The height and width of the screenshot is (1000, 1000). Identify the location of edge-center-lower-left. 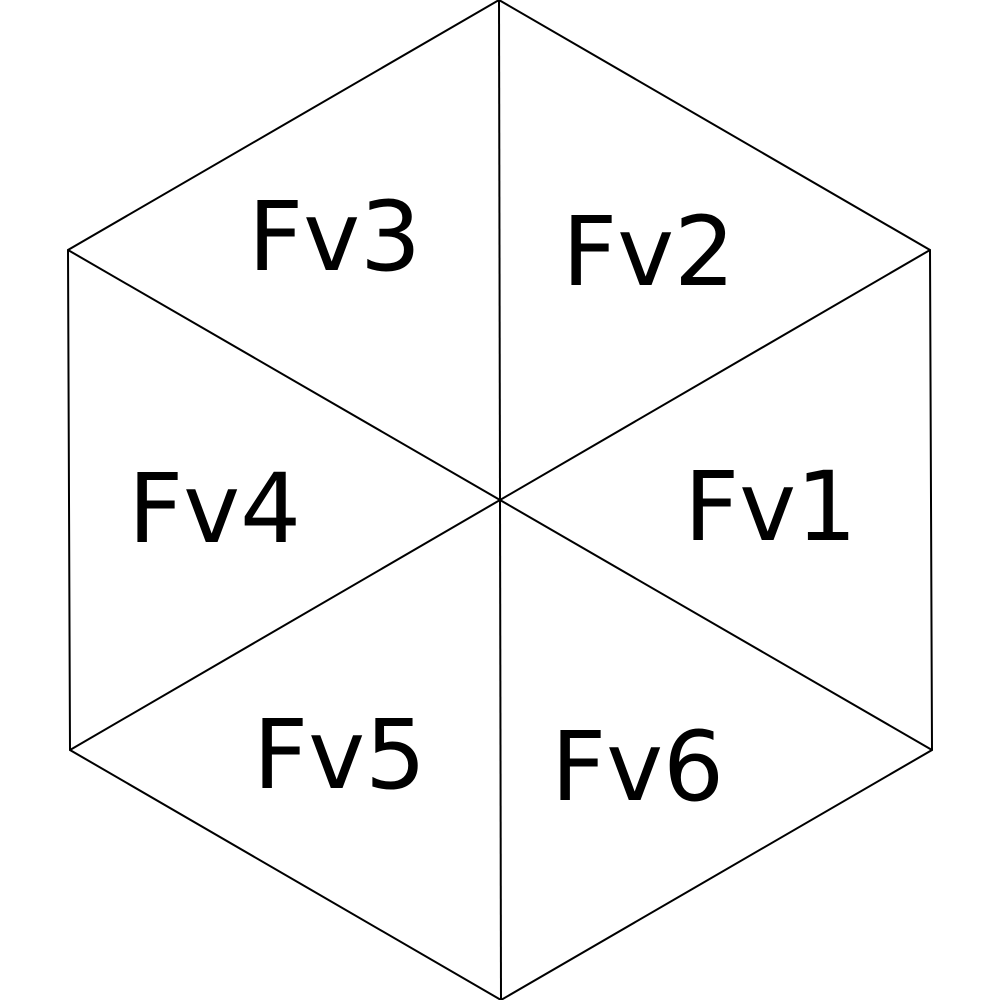
(285, 625).